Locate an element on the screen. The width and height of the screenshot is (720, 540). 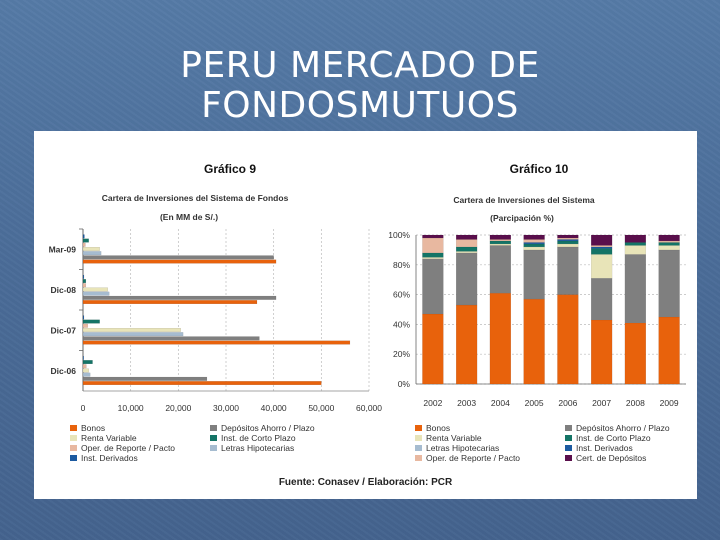
legend-label: Letras Hipotecarias is located at coordinates (463, 448).